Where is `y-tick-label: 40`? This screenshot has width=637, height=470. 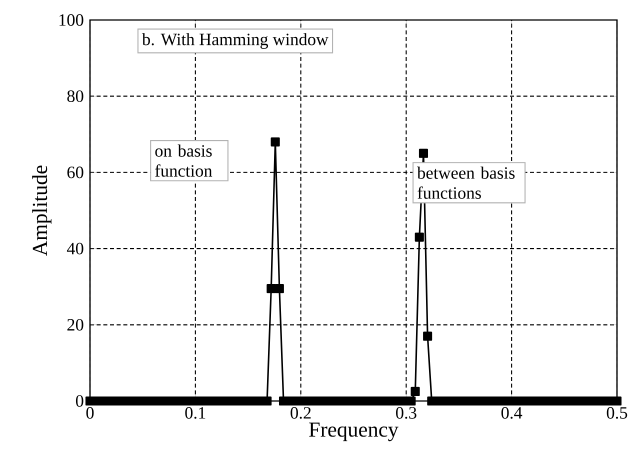
y-tick-label: 40 is located at coordinates (75, 248).